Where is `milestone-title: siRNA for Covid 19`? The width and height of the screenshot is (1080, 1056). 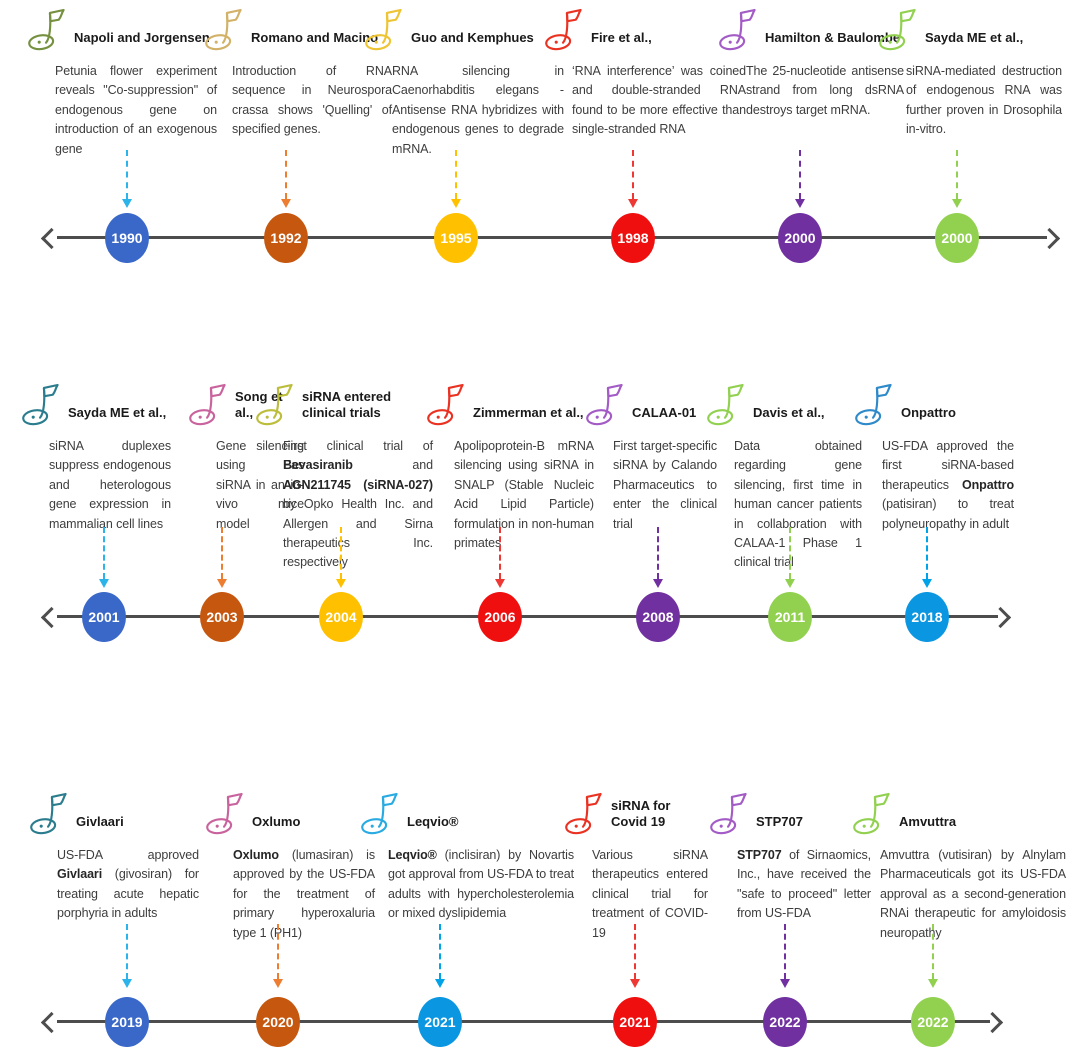
milestone-title: siRNA for Covid 19 is located at coordinates (641, 813).